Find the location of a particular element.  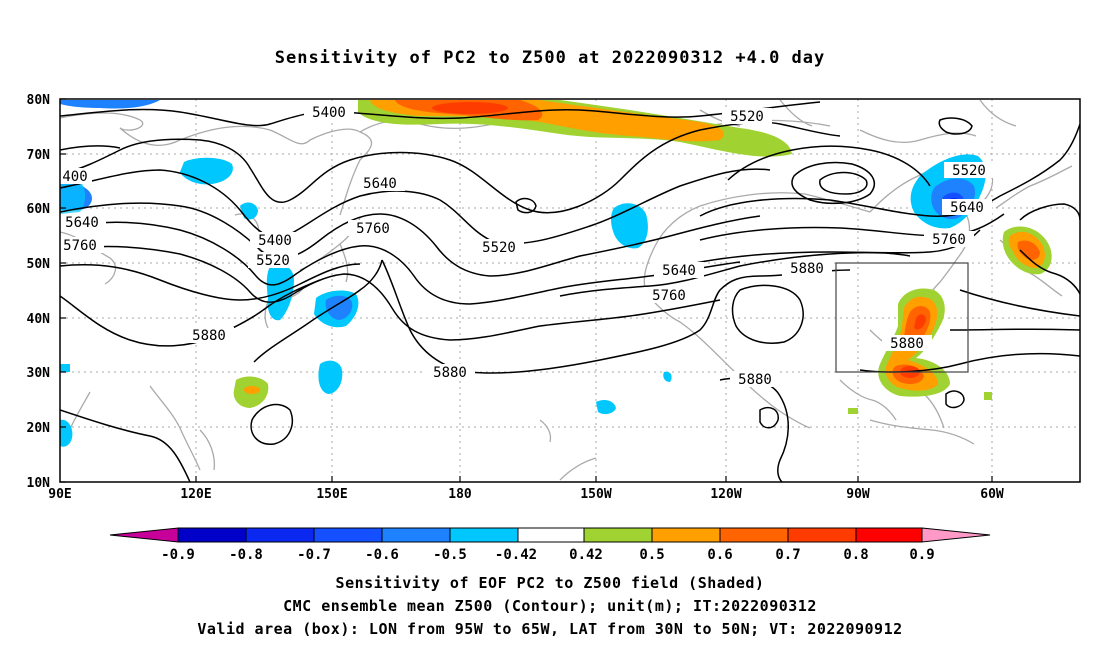

colorbar-label: 0.5 is located at coordinates (651, 555).